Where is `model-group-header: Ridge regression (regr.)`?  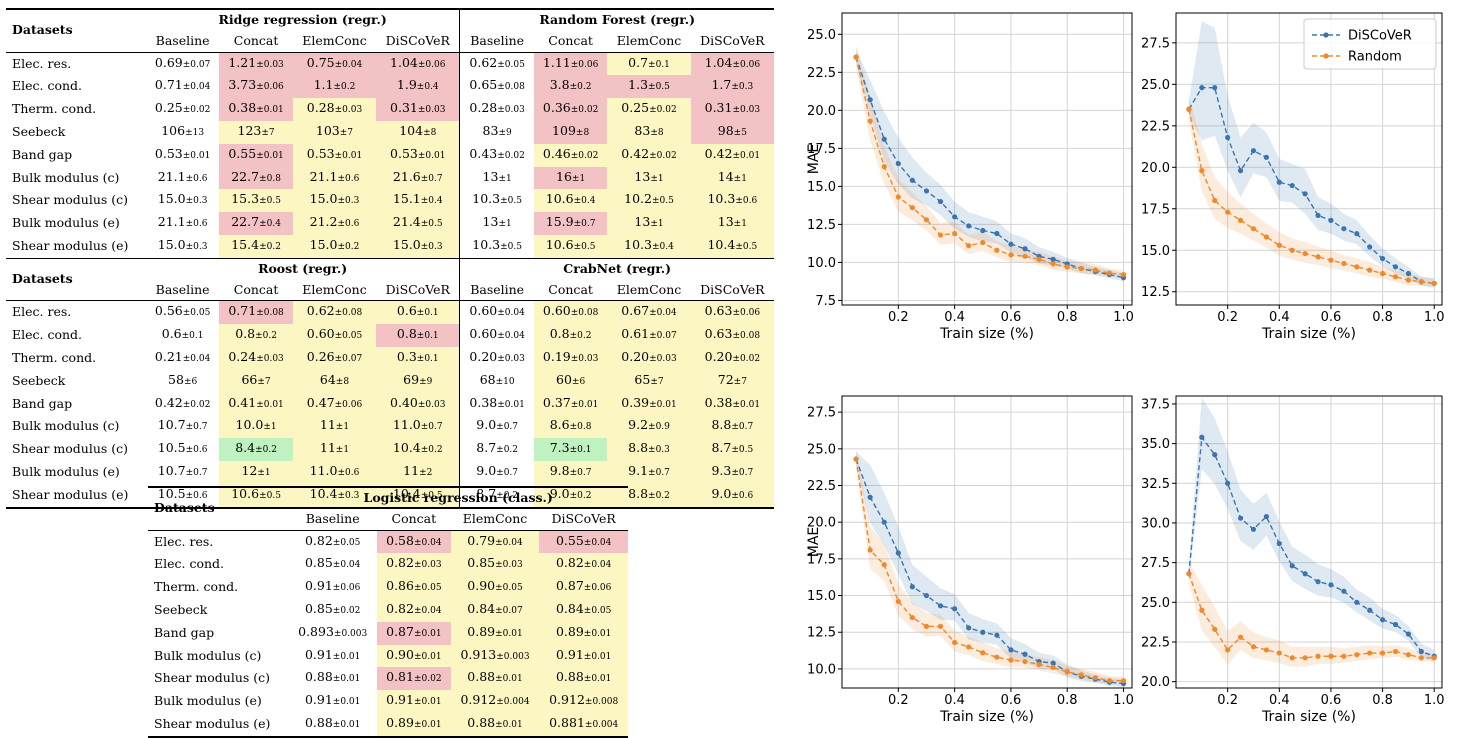
model-group-header: Ridge regression (regr.) is located at coordinates (302, 19).